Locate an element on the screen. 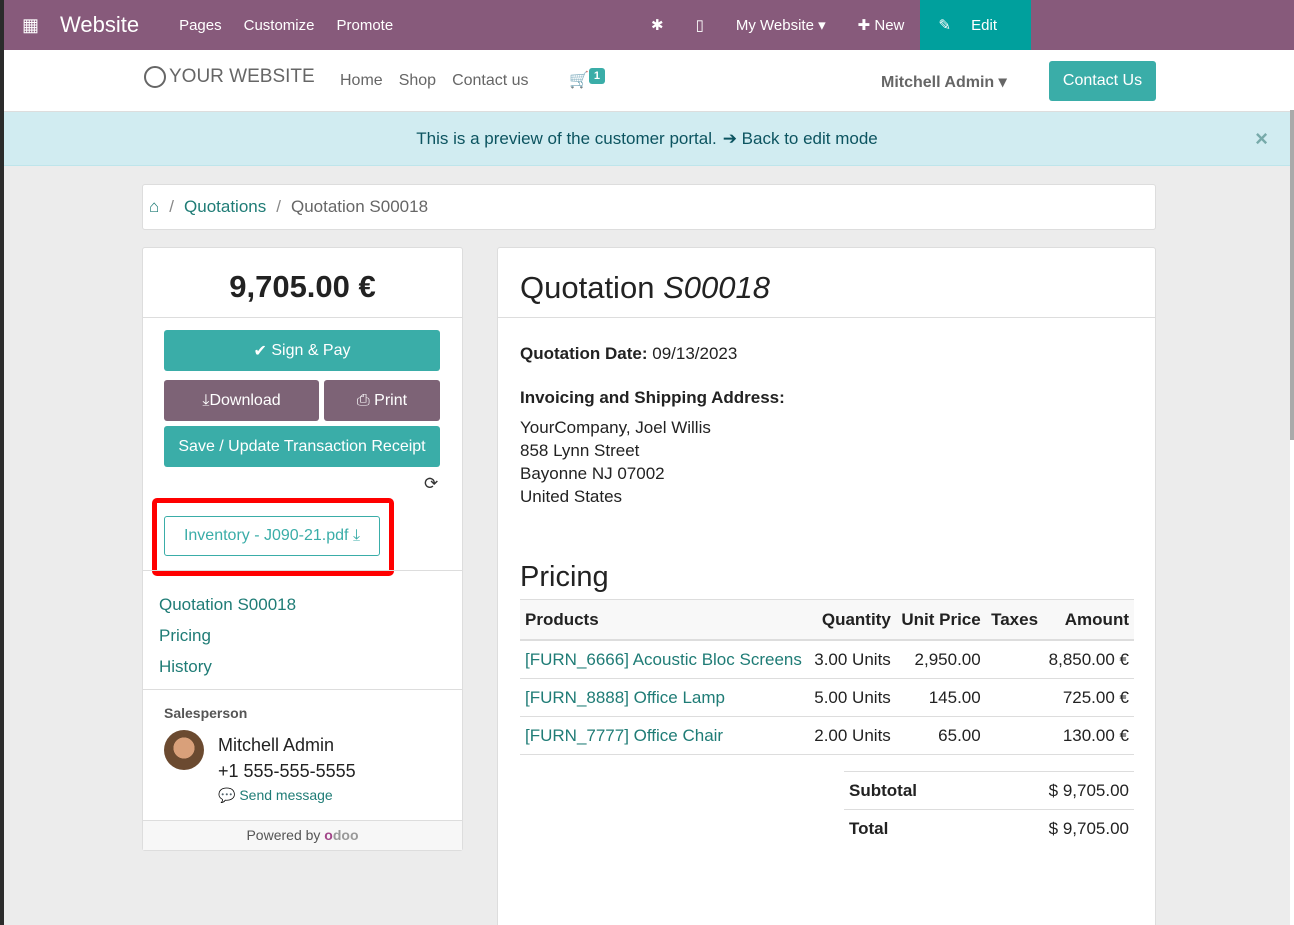 The height and width of the screenshot is (925, 1294). powered-label: Powered by is located at coordinates (283, 835).